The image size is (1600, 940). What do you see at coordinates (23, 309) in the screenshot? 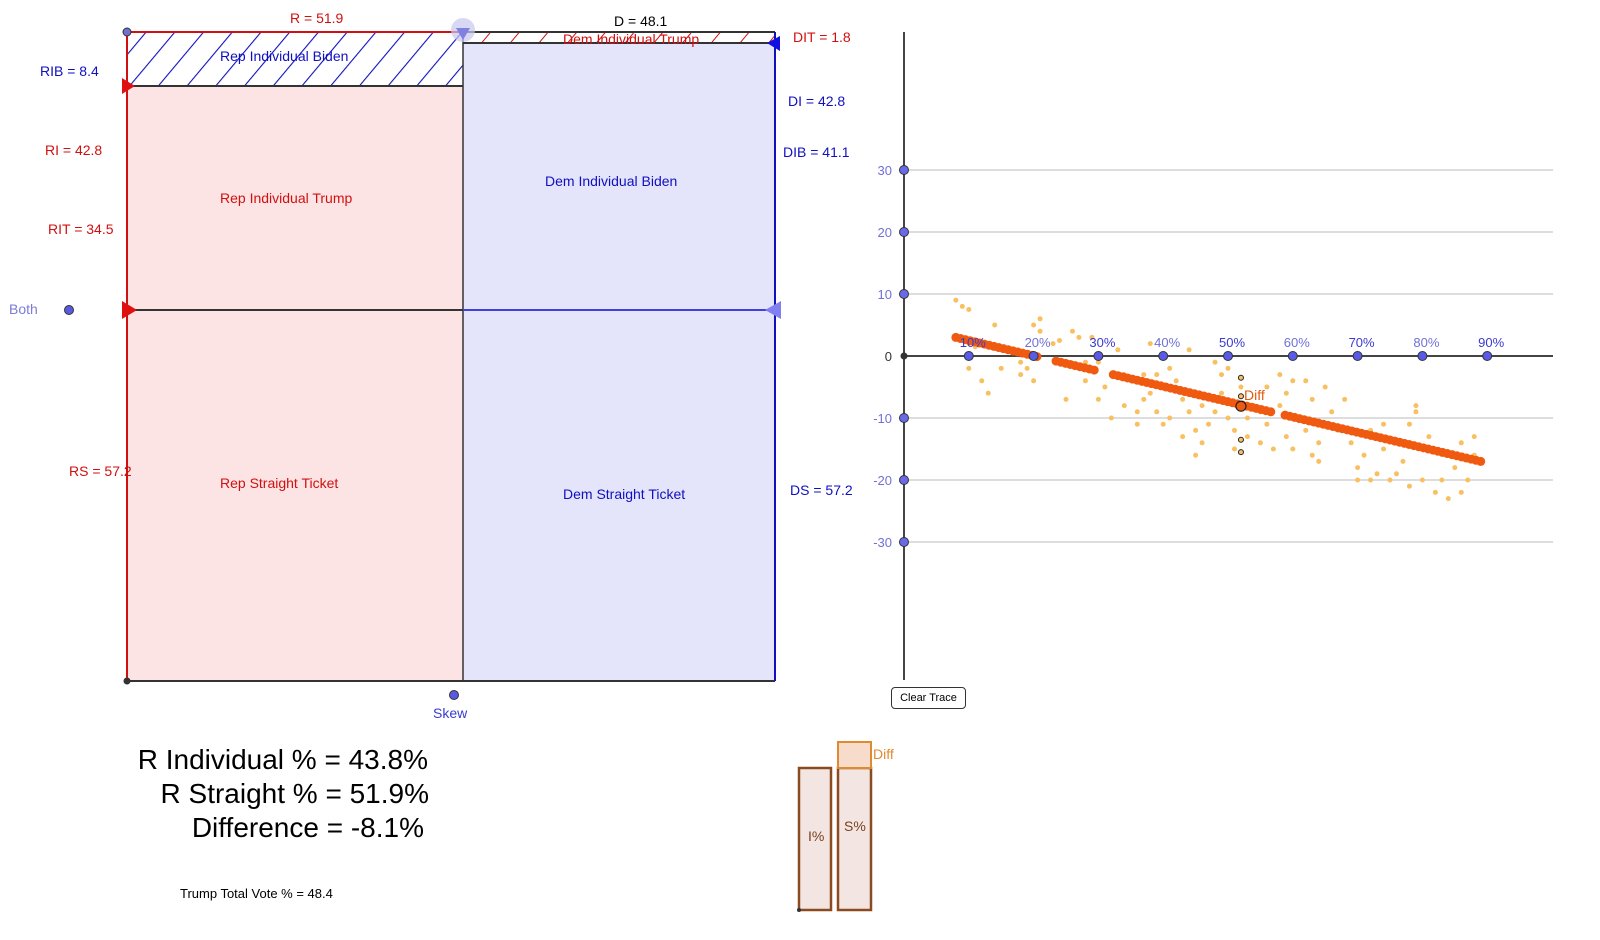
I see `both-label: Both` at bounding box center [23, 309].